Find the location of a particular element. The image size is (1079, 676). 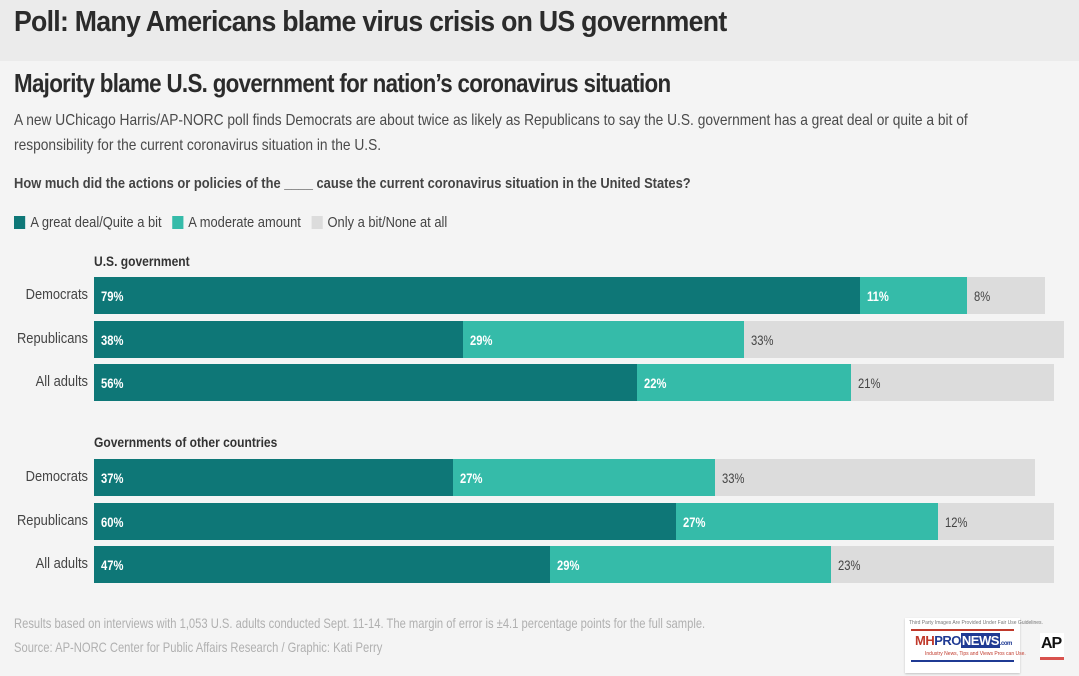

watermark-pro: PRO is located at coordinates (947, 640).